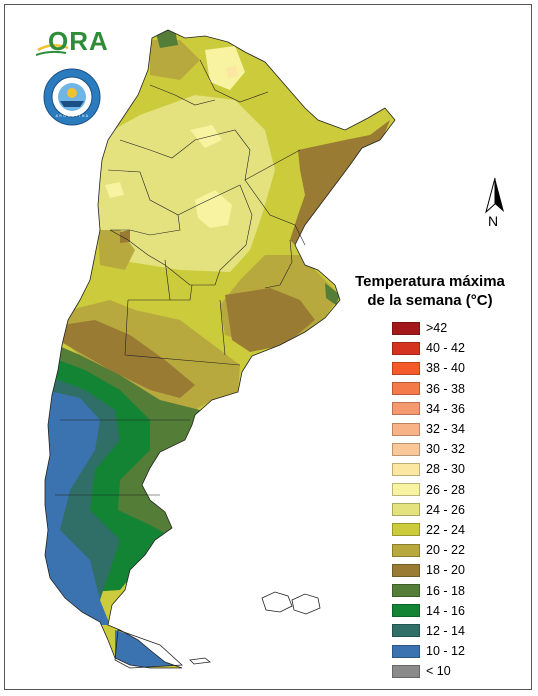 Image resolution: width=538 pixels, height=696 pixels. I want to click on legend-label: 26 - 28, so click(445, 489).